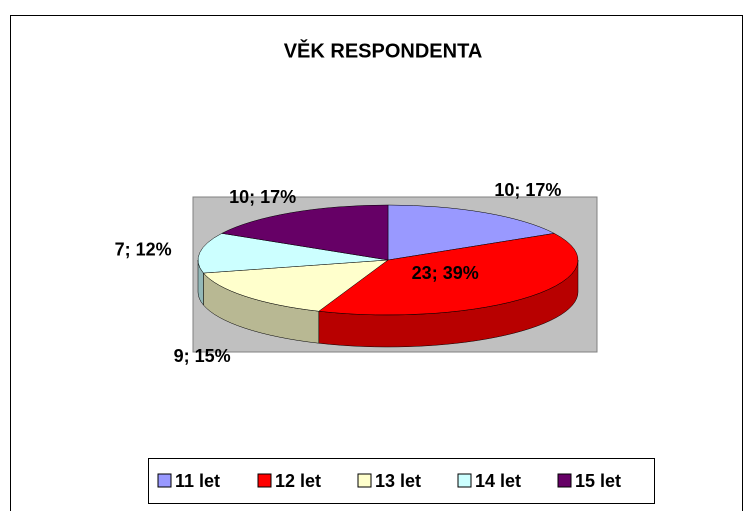 This screenshot has height=511, width=753. What do you see at coordinates (143, 249) in the screenshot?
I see `data-label: 7; 12%` at bounding box center [143, 249].